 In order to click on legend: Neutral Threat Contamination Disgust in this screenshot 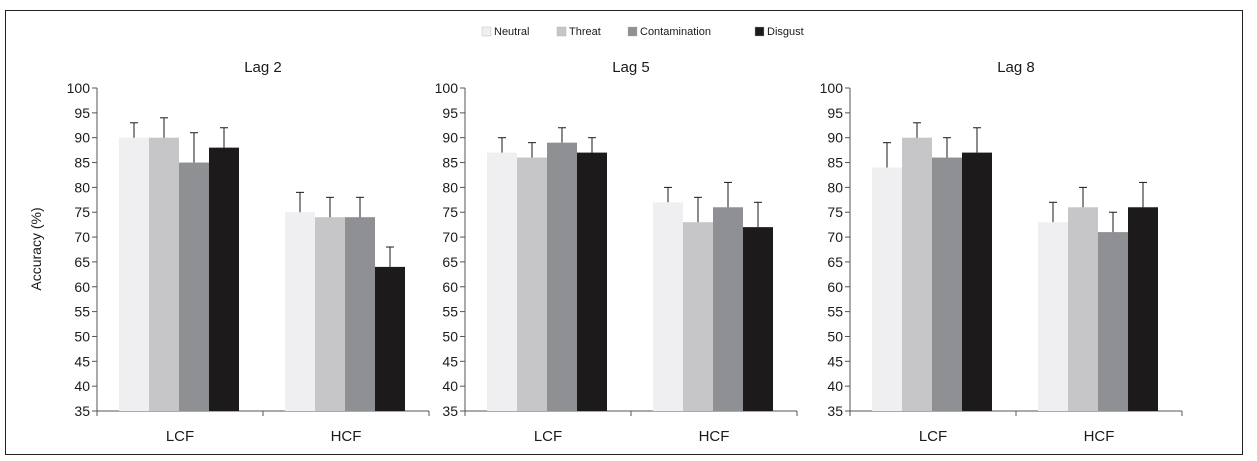, I will do `click(642, 32)`.